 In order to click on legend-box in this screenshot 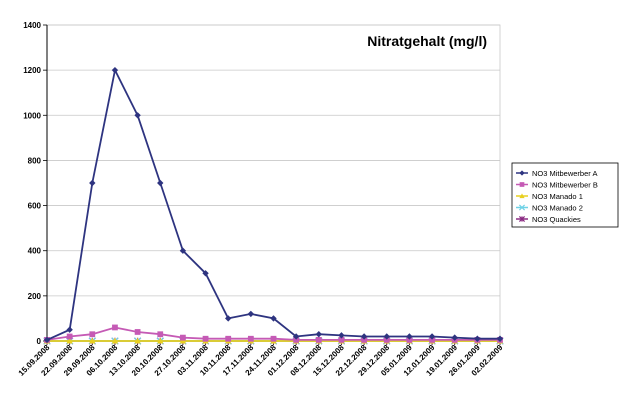, I will do `click(565, 195)`.